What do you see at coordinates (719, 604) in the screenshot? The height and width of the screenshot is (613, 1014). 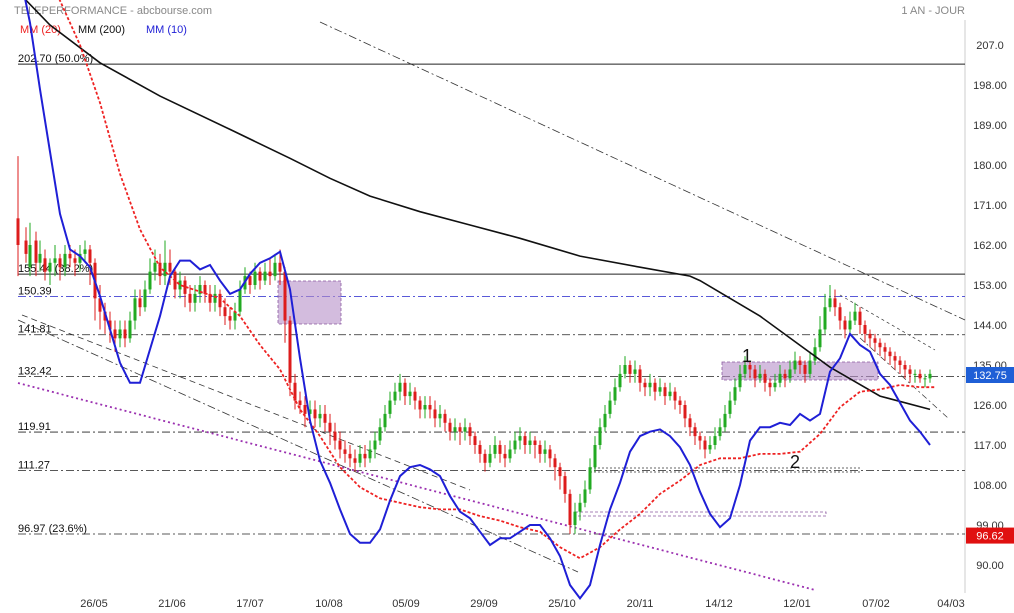 I see `x-tick-label: 14/12` at bounding box center [719, 604].